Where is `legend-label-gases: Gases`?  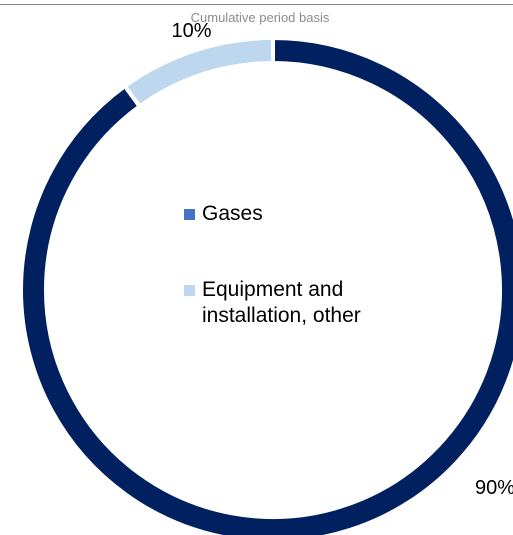 legend-label-gases: Gases is located at coordinates (232, 213).